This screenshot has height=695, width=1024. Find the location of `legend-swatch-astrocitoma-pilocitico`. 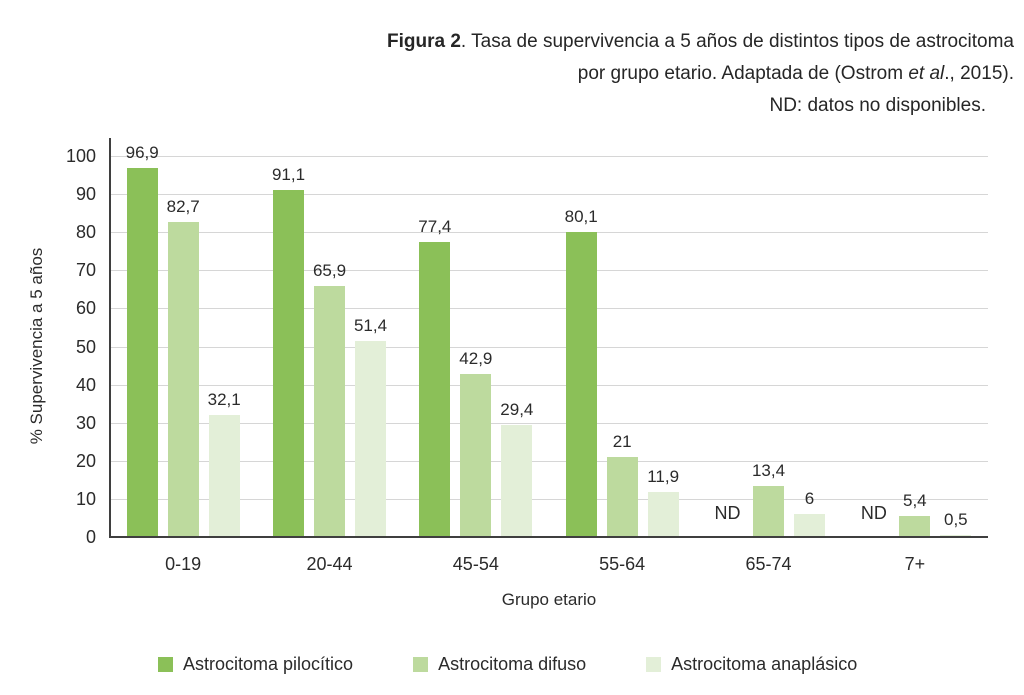

legend-swatch-astrocitoma-pilocitico is located at coordinates (165, 664).